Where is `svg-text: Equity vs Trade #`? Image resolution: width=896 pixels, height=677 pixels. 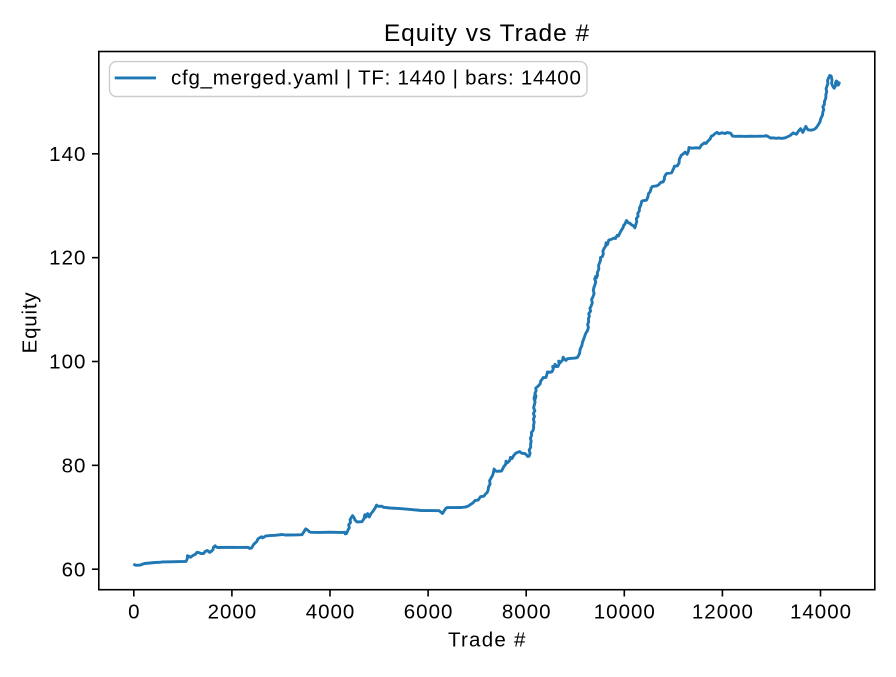 svg-text: Equity vs Trade # is located at coordinates (487, 33).